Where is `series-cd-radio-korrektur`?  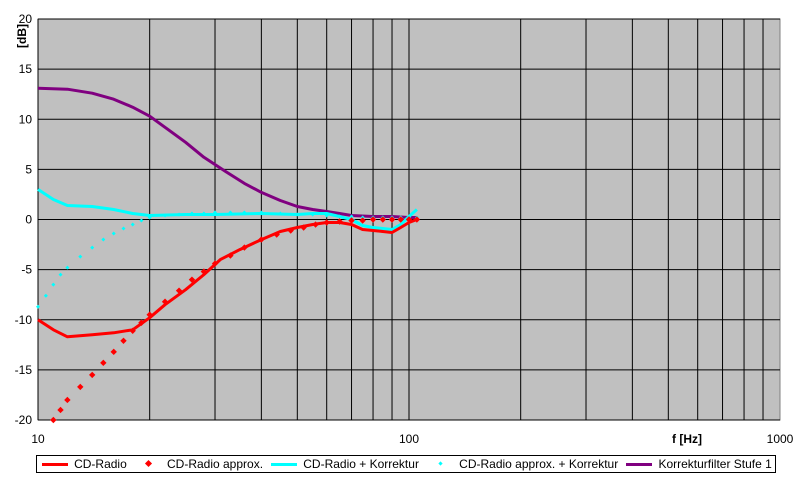
series-cd-radio-korrektur is located at coordinates (227, 209).